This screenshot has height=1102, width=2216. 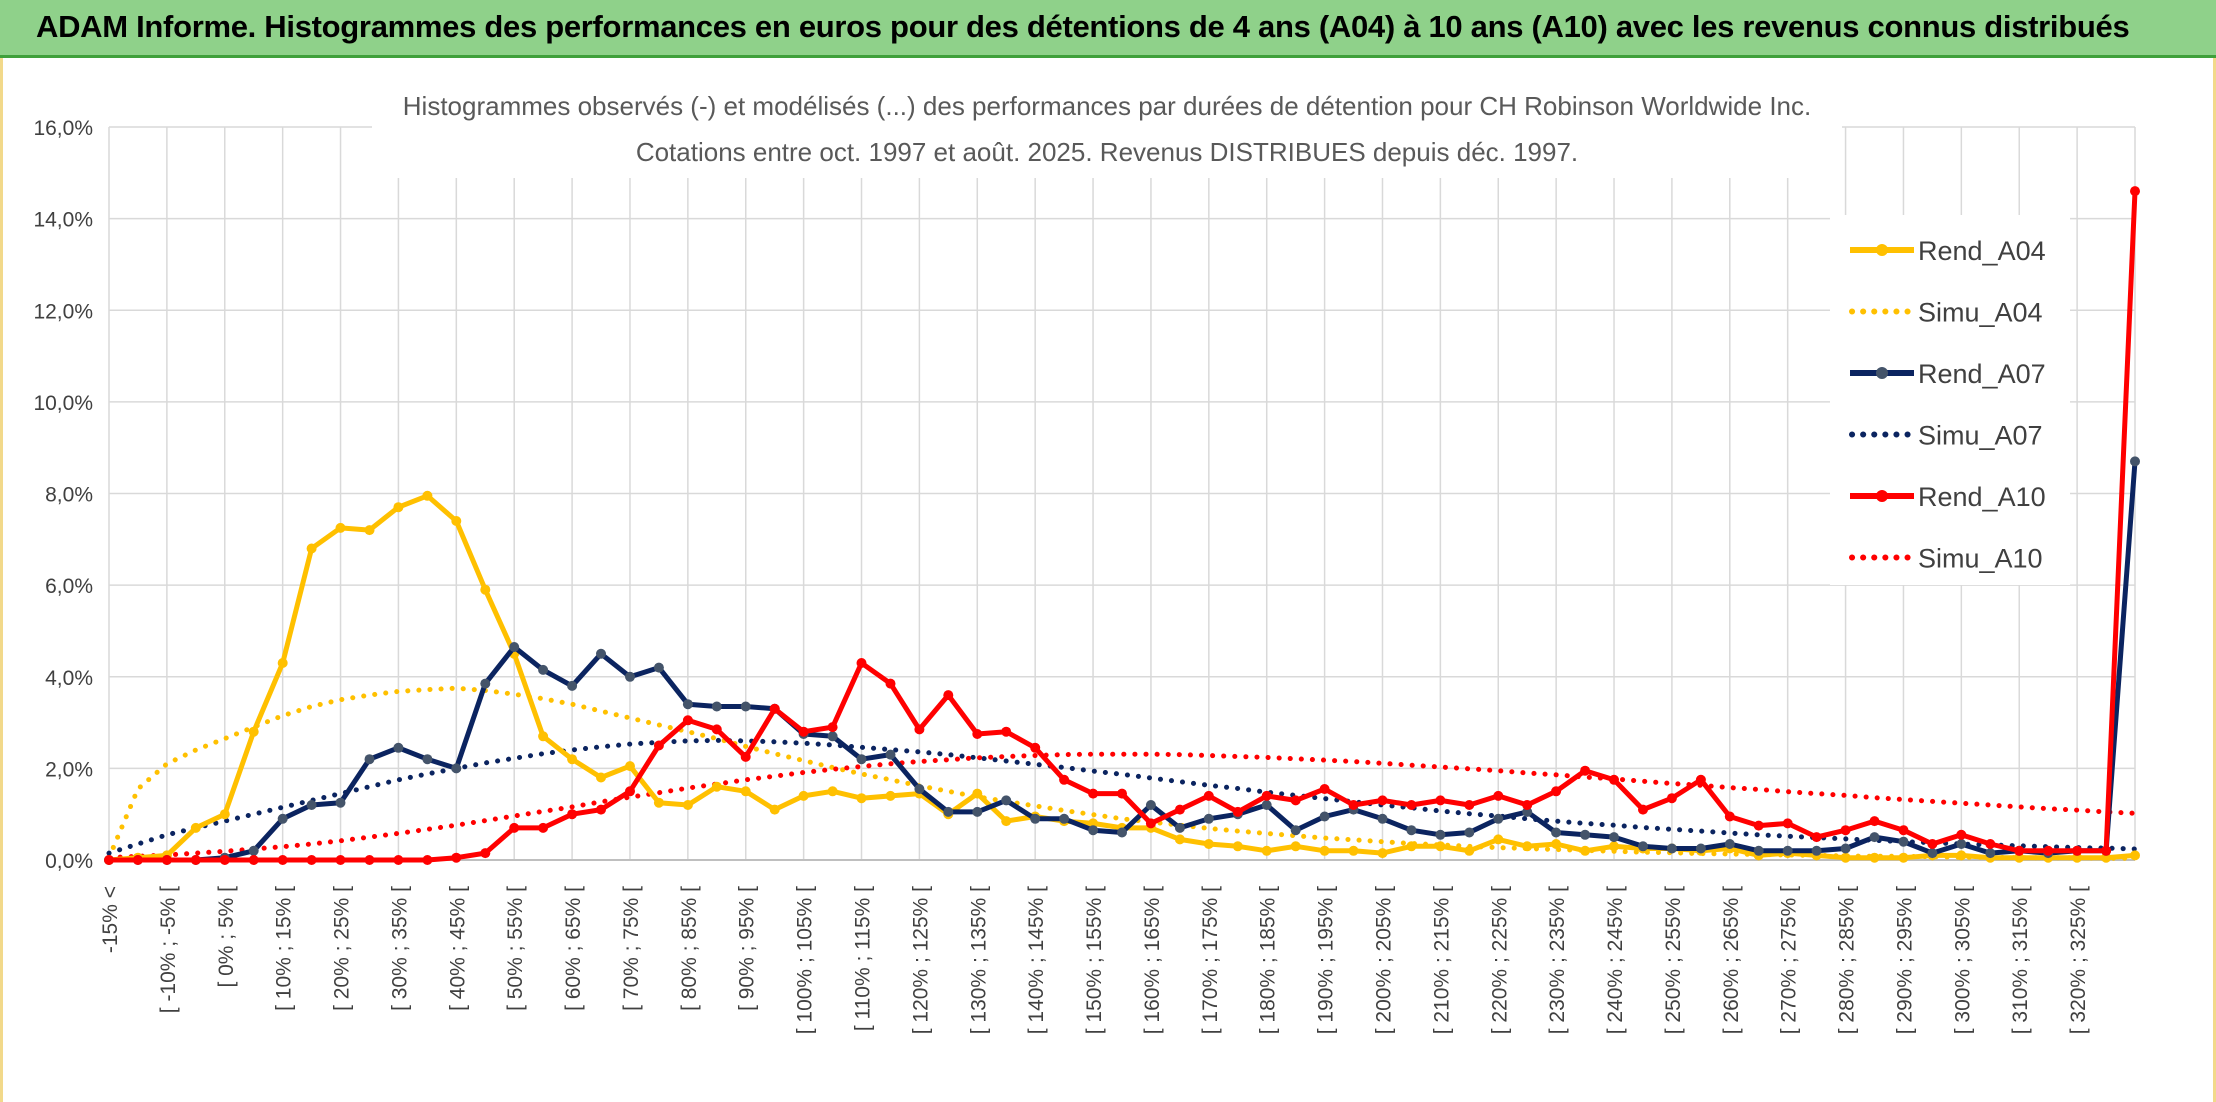 I want to click on x-tick-label: [ 290% ; 295% [, so click(x=1904, y=960).